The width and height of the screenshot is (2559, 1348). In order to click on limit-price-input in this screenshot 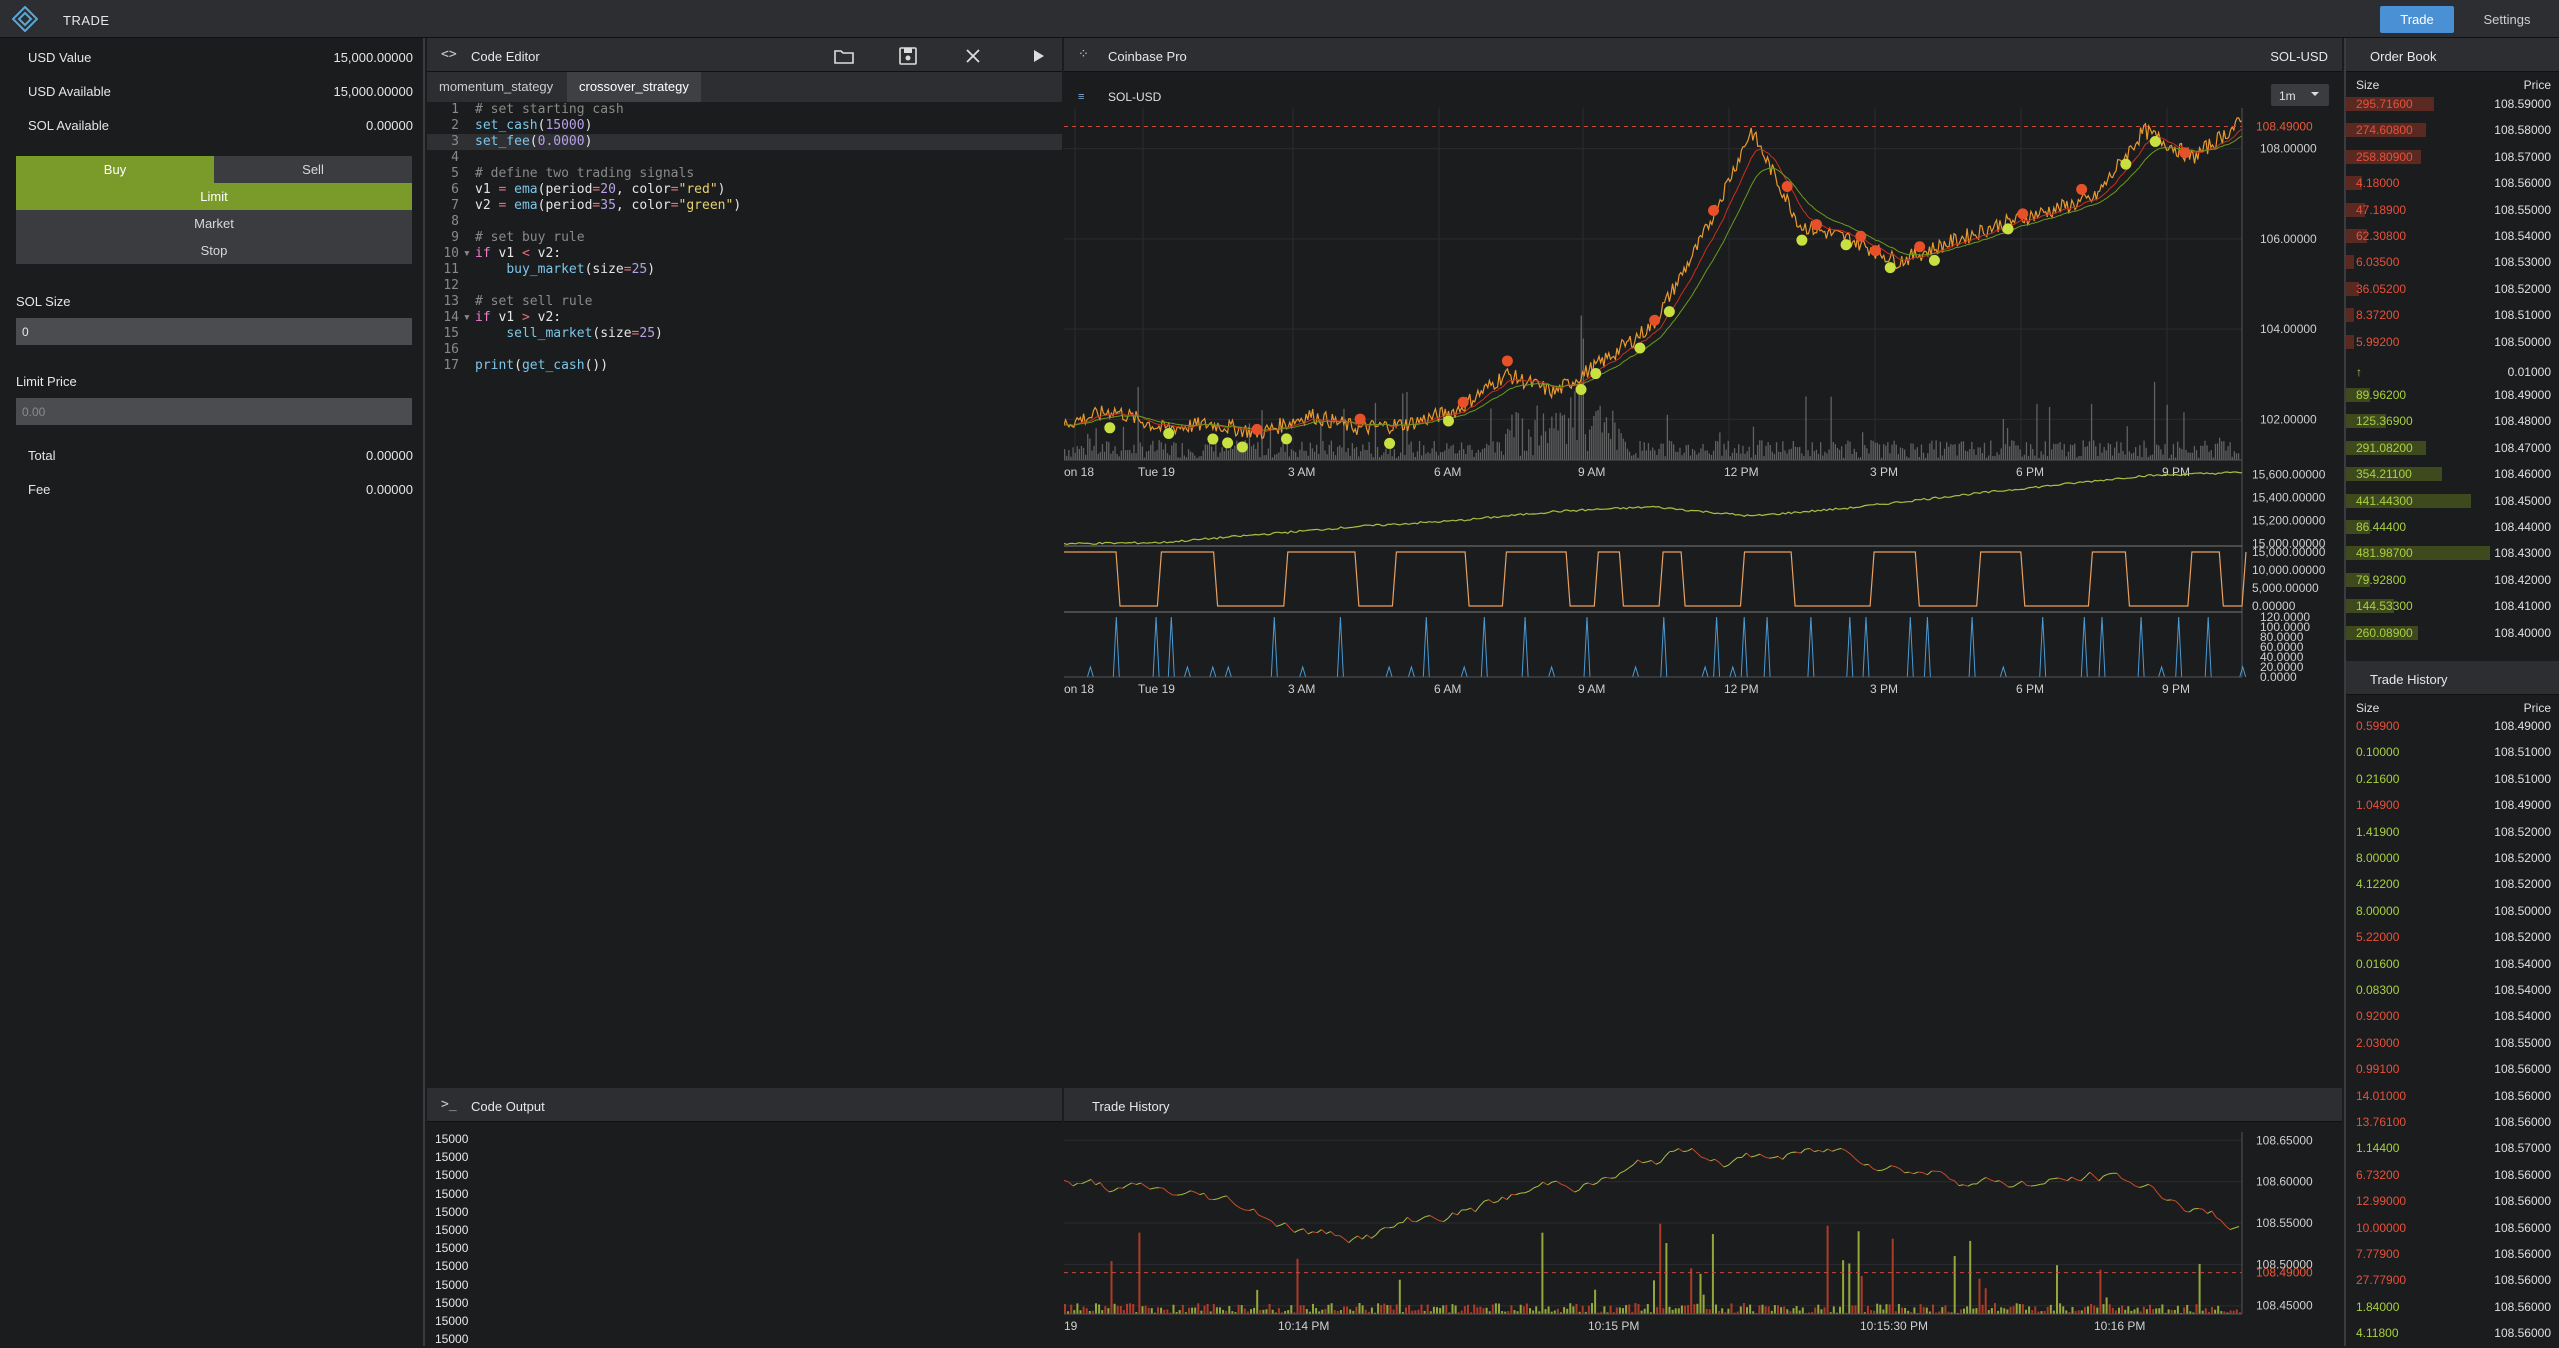, I will do `click(214, 411)`.